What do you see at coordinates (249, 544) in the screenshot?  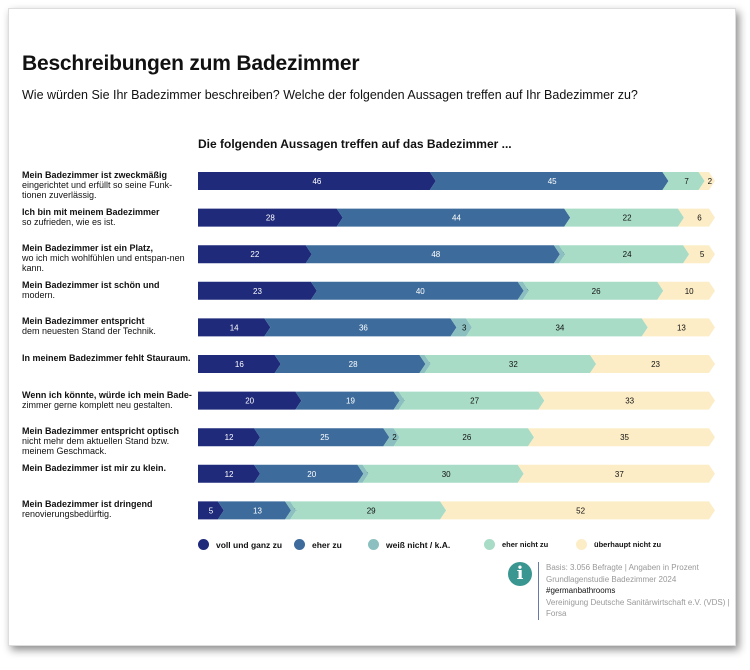 I see `legend-label: voll und ganz zu` at bounding box center [249, 544].